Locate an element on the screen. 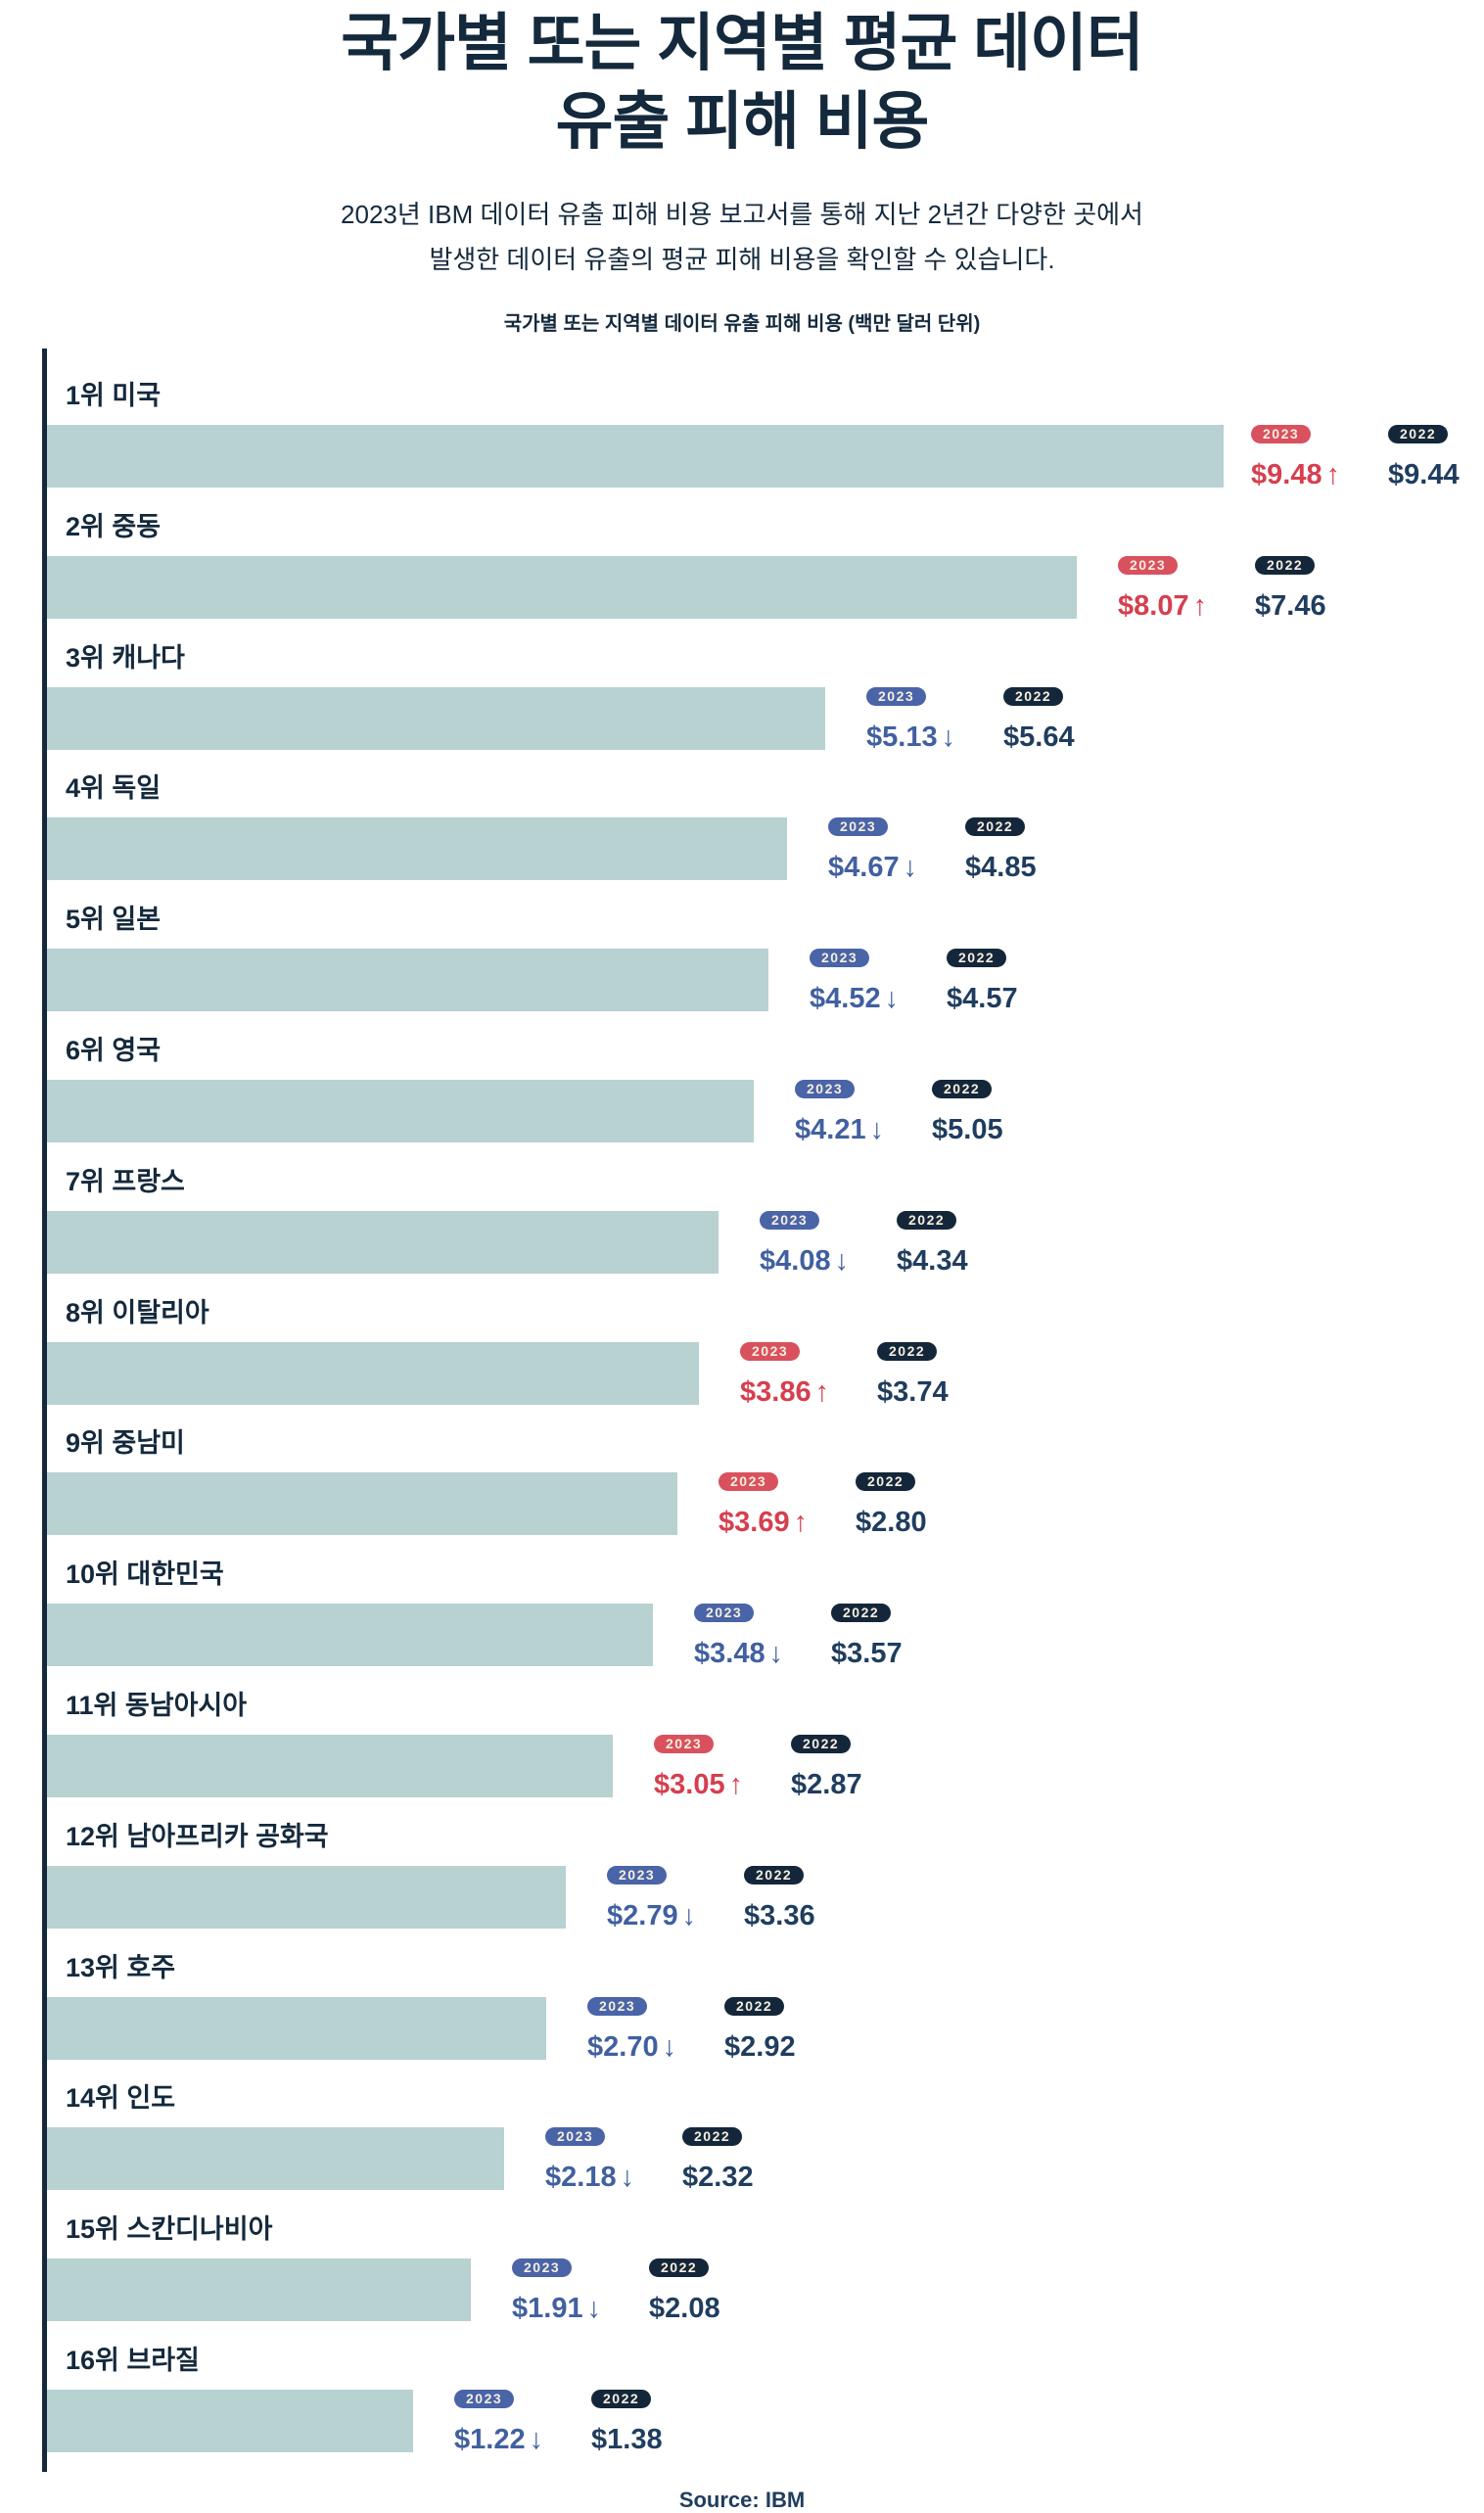  y-axis-line is located at coordinates (44, 1410).